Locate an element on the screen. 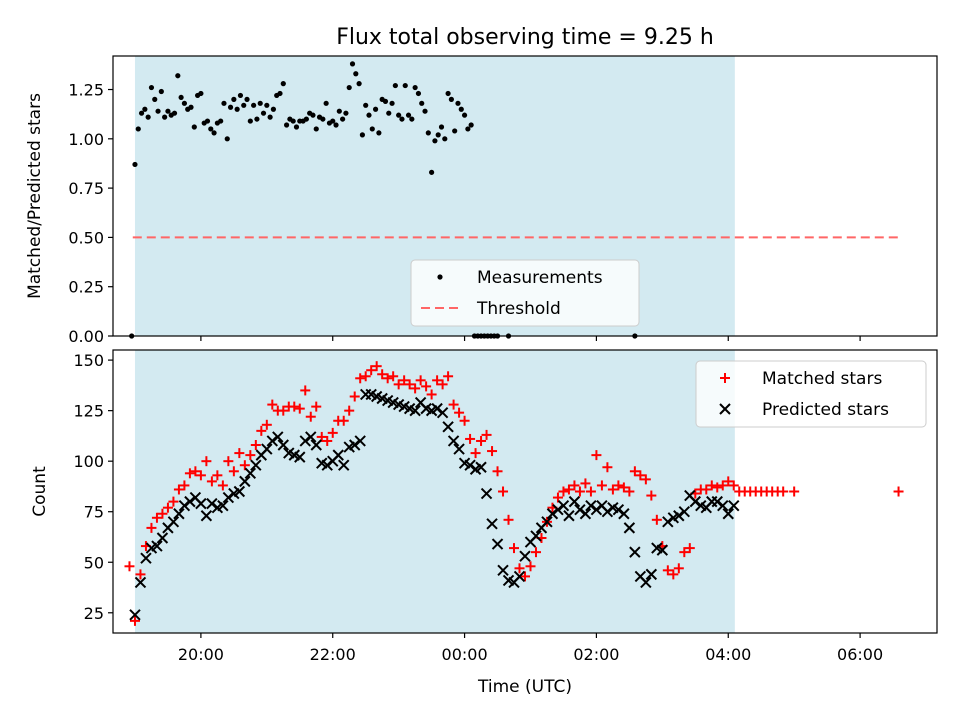 The height and width of the screenshot is (720, 960). x-tick-label: 04:00 is located at coordinates (728, 654).